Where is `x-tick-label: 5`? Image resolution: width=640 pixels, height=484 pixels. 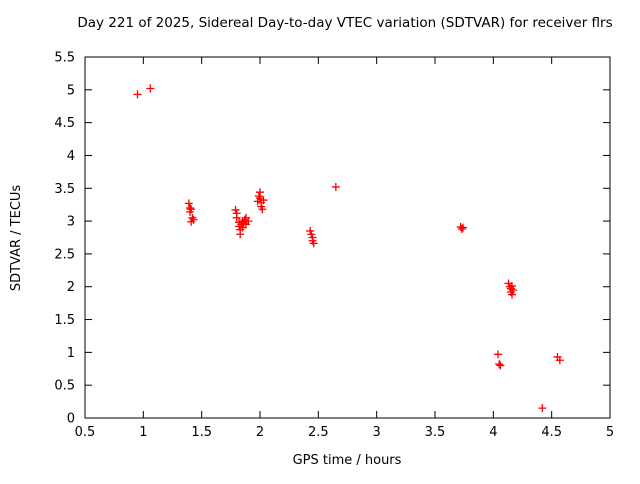
x-tick-label: 5 is located at coordinates (610, 432).